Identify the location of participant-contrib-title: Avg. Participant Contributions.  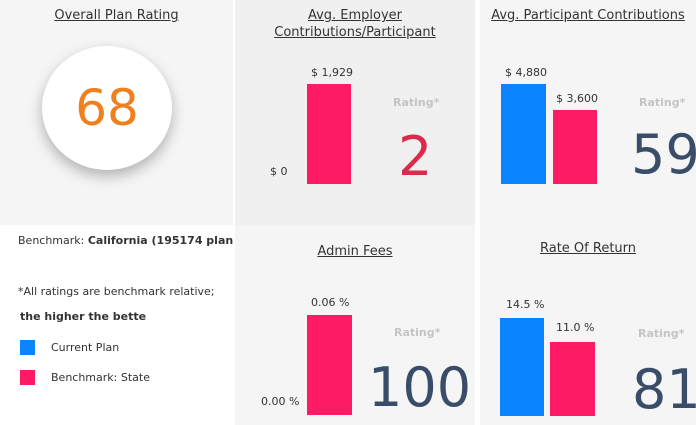
(588, 15).